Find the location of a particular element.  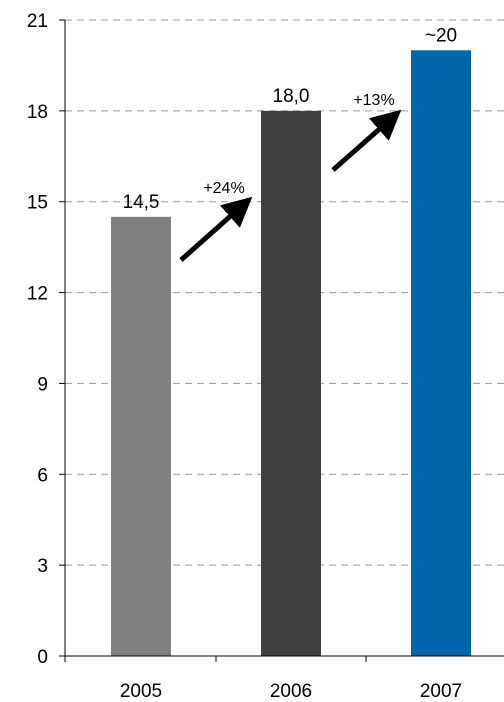

y-tick-label-3: 3 is located at coordinates (42, 566).